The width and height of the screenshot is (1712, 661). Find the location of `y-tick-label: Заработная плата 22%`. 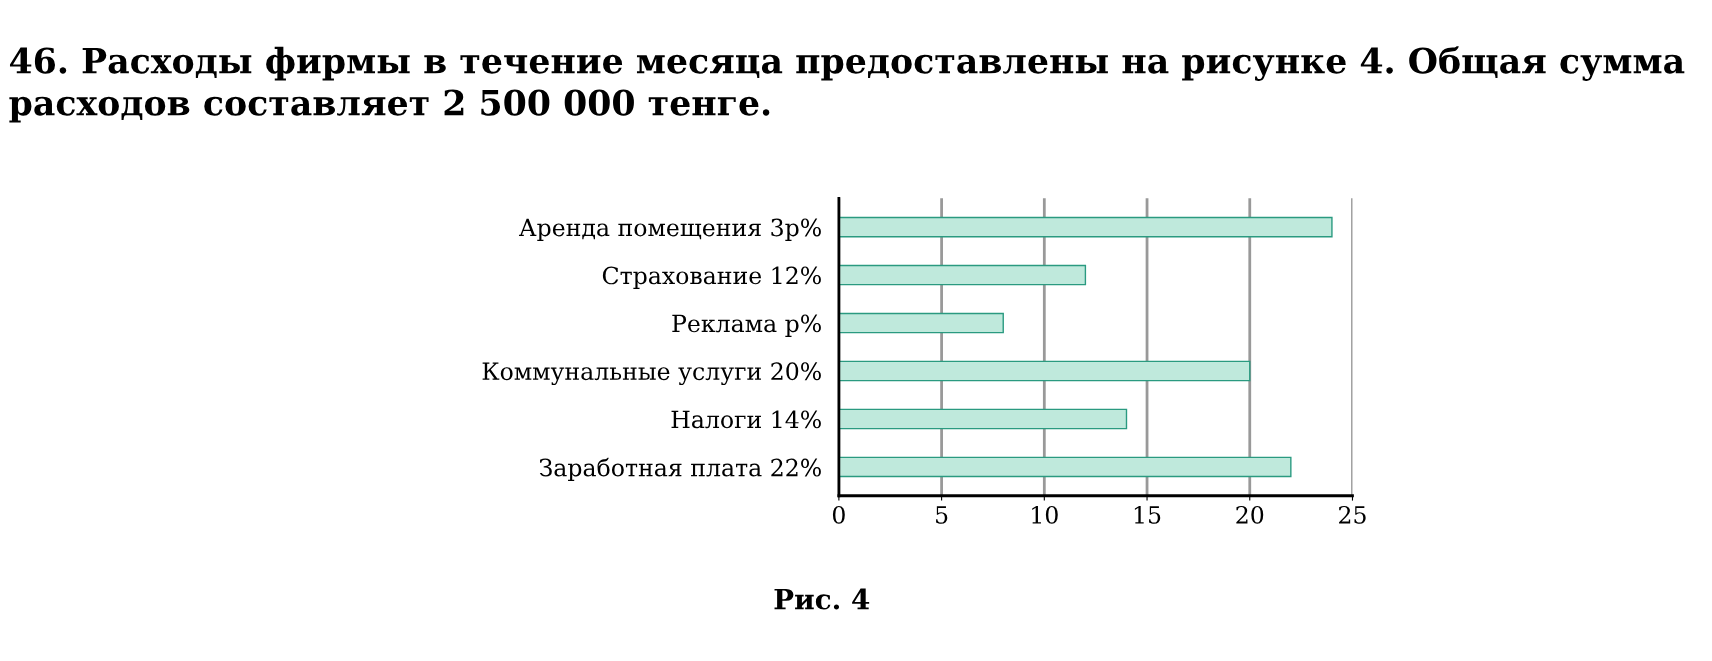

y-tick-label: Заработная плата 22% is located at coordinates (680, 469).